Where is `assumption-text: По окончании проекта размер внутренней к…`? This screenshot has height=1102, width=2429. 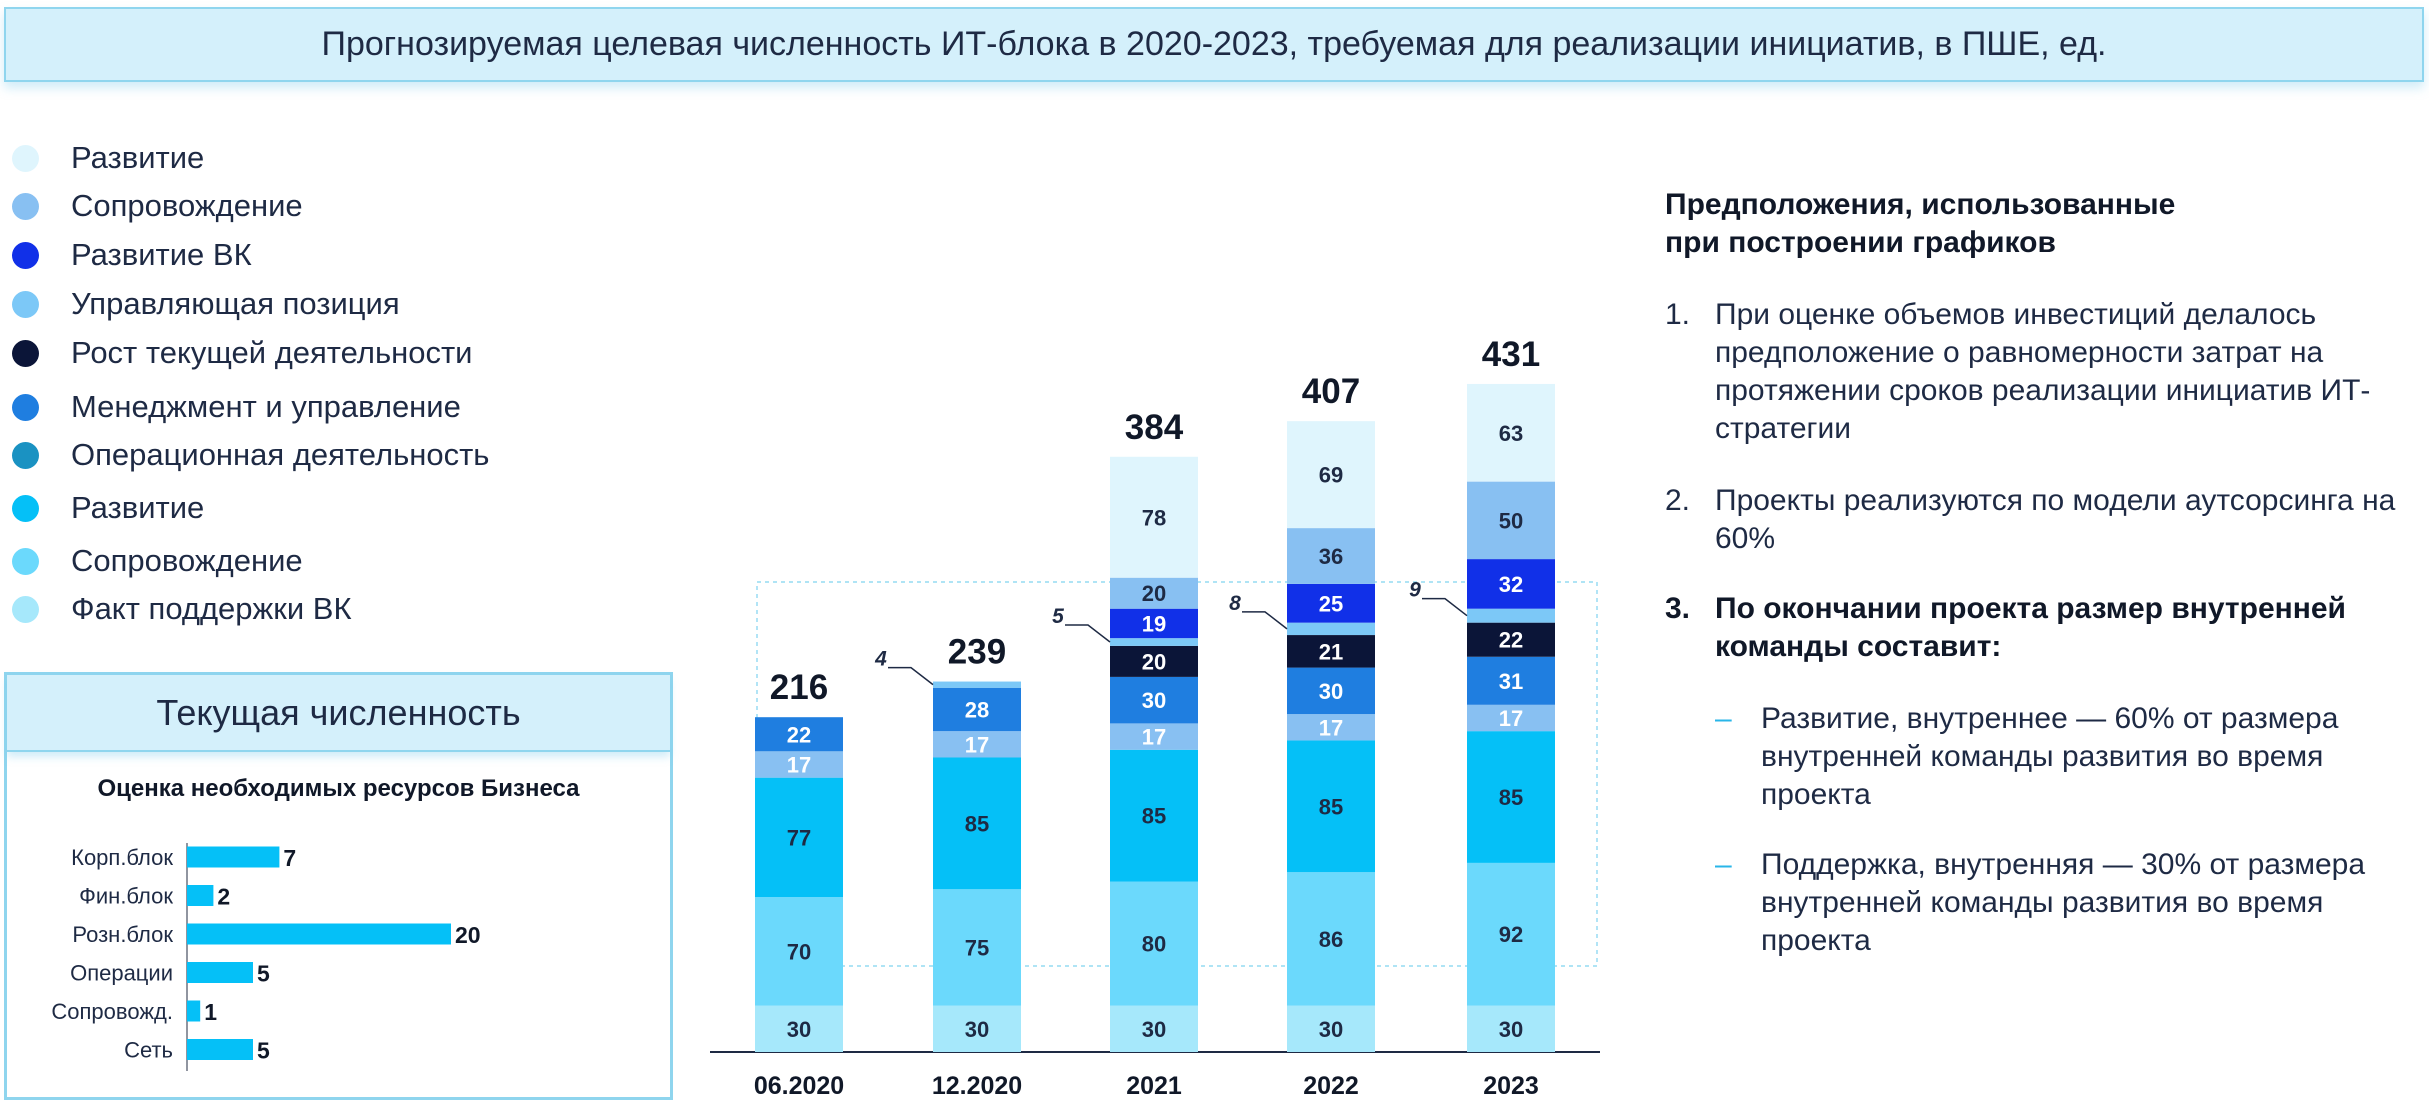 assumption-text: По окончании проекта размер внутренней к… is located at coordinates (2030, 627).